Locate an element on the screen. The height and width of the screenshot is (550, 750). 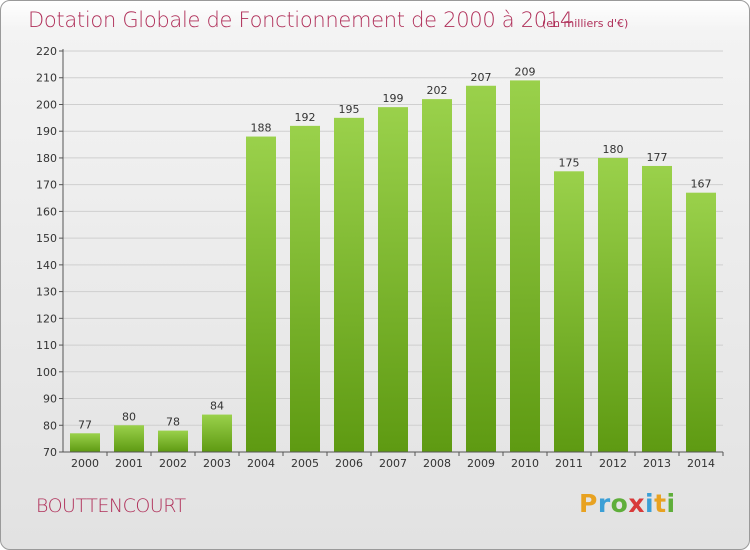
y-tick-label: 120 is located at coordinates (46, 318).